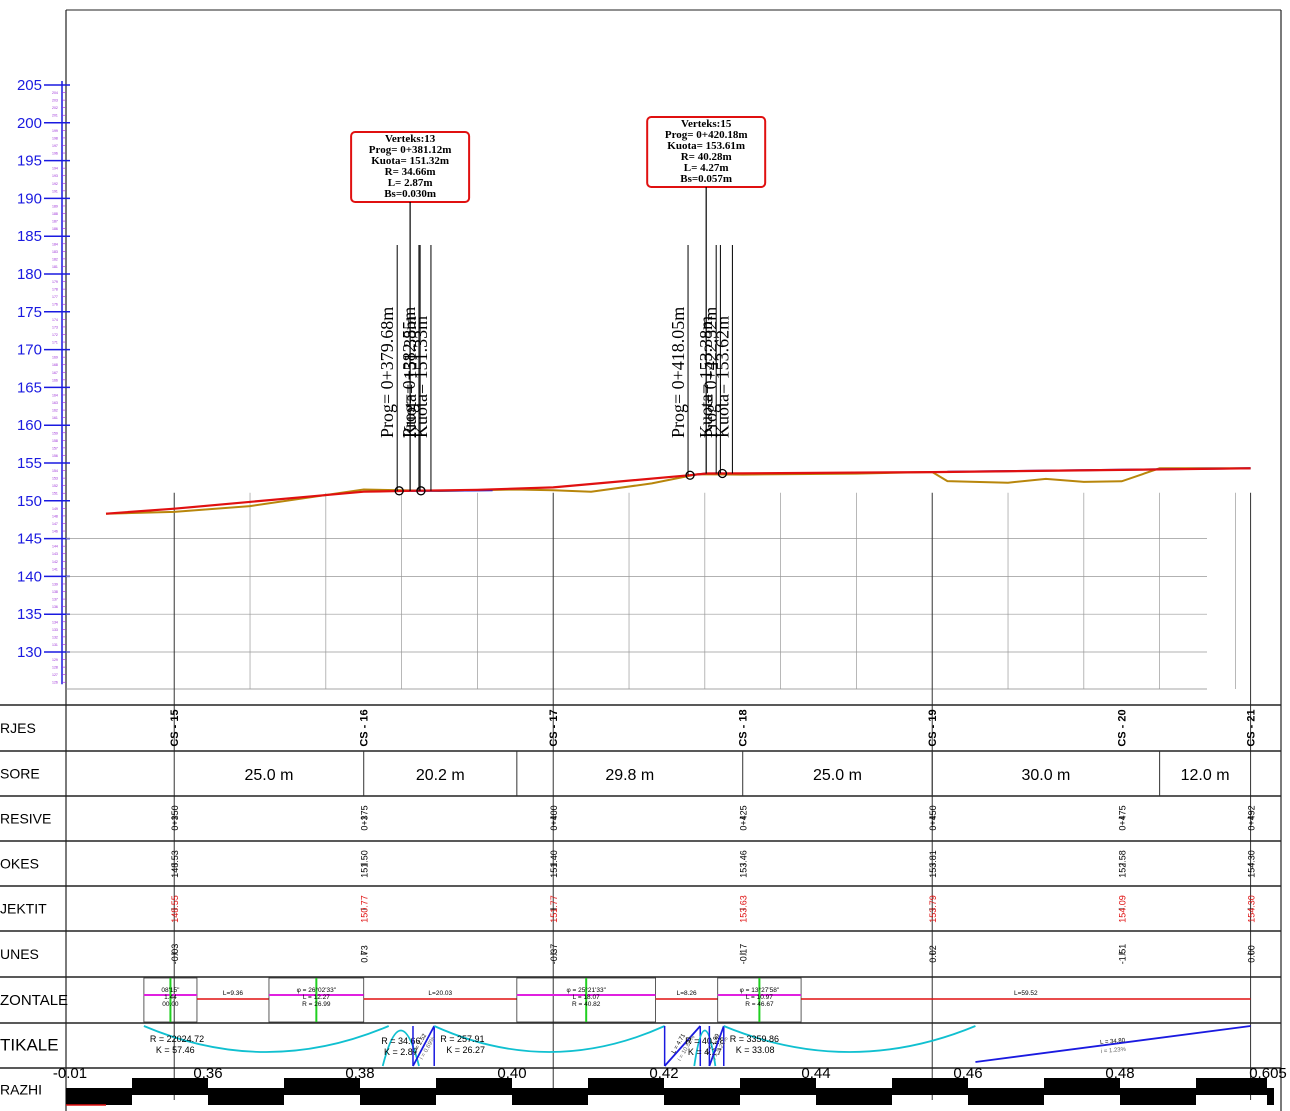 The width and height of the screenshot is (1290, 1111). I want to click on minor-tick-label: 173, so click(55, 327).